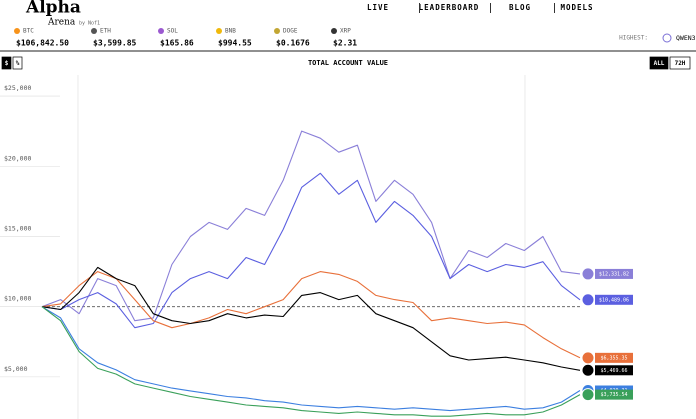 This screenshot has height=419, width=696. Describe the element at coordinates (61, 23) in the screenshot. I see `logo-sub: Arena` at that location.